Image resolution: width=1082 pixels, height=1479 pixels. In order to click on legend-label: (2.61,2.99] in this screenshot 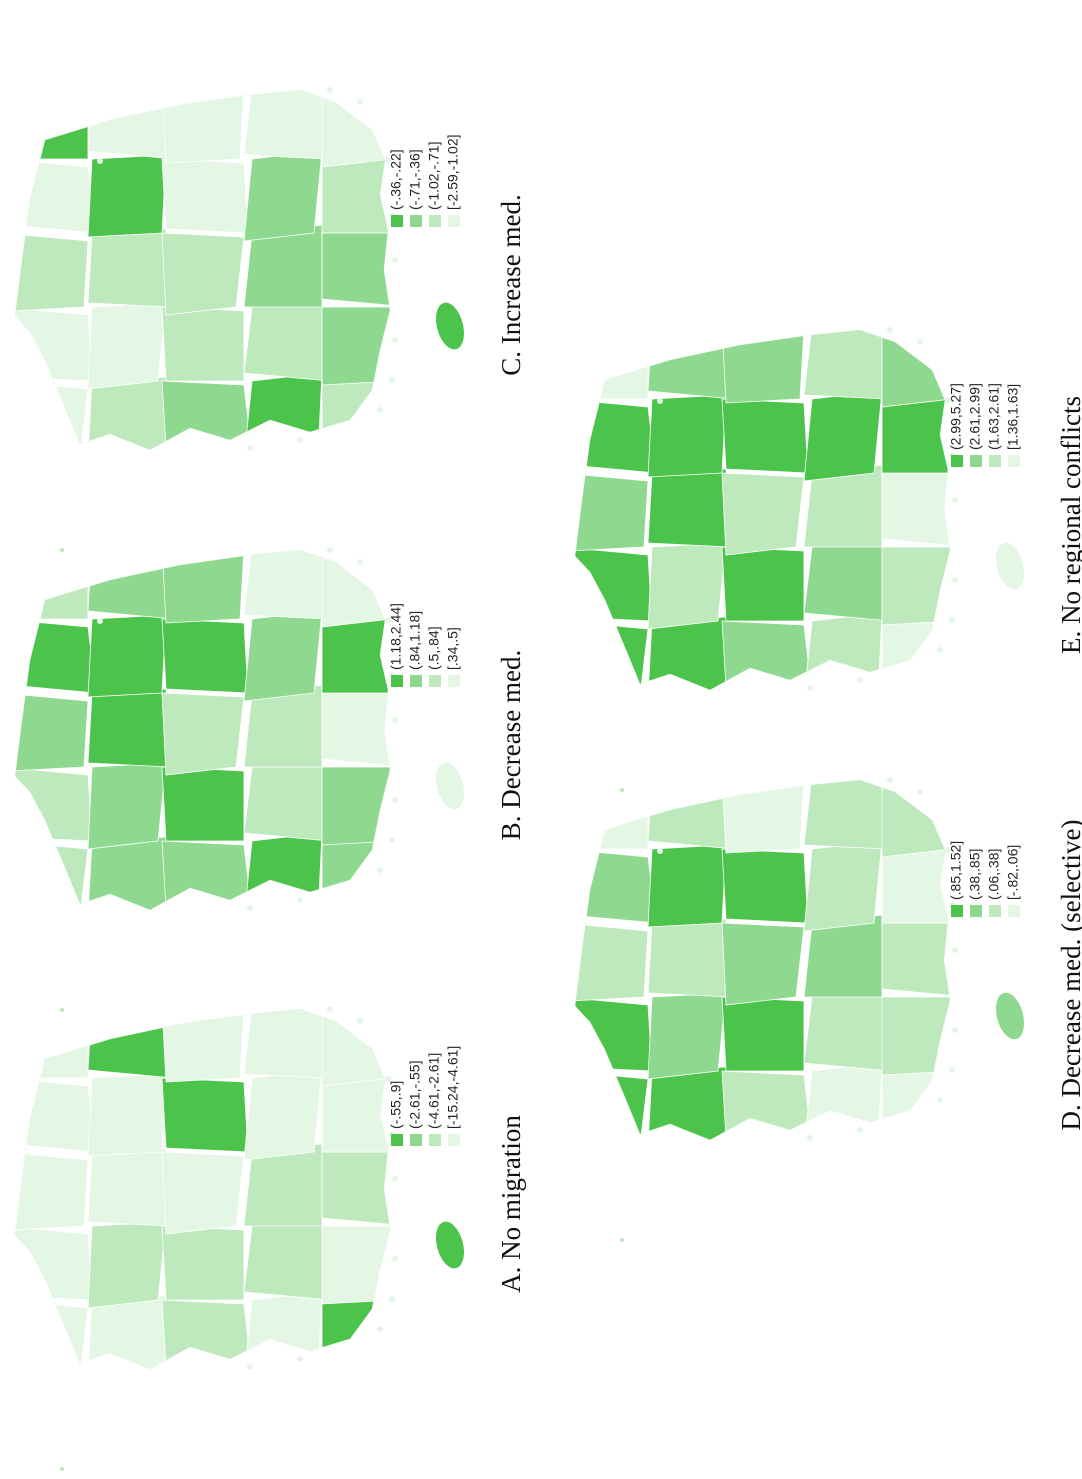, I will do `click(975, 416)`.